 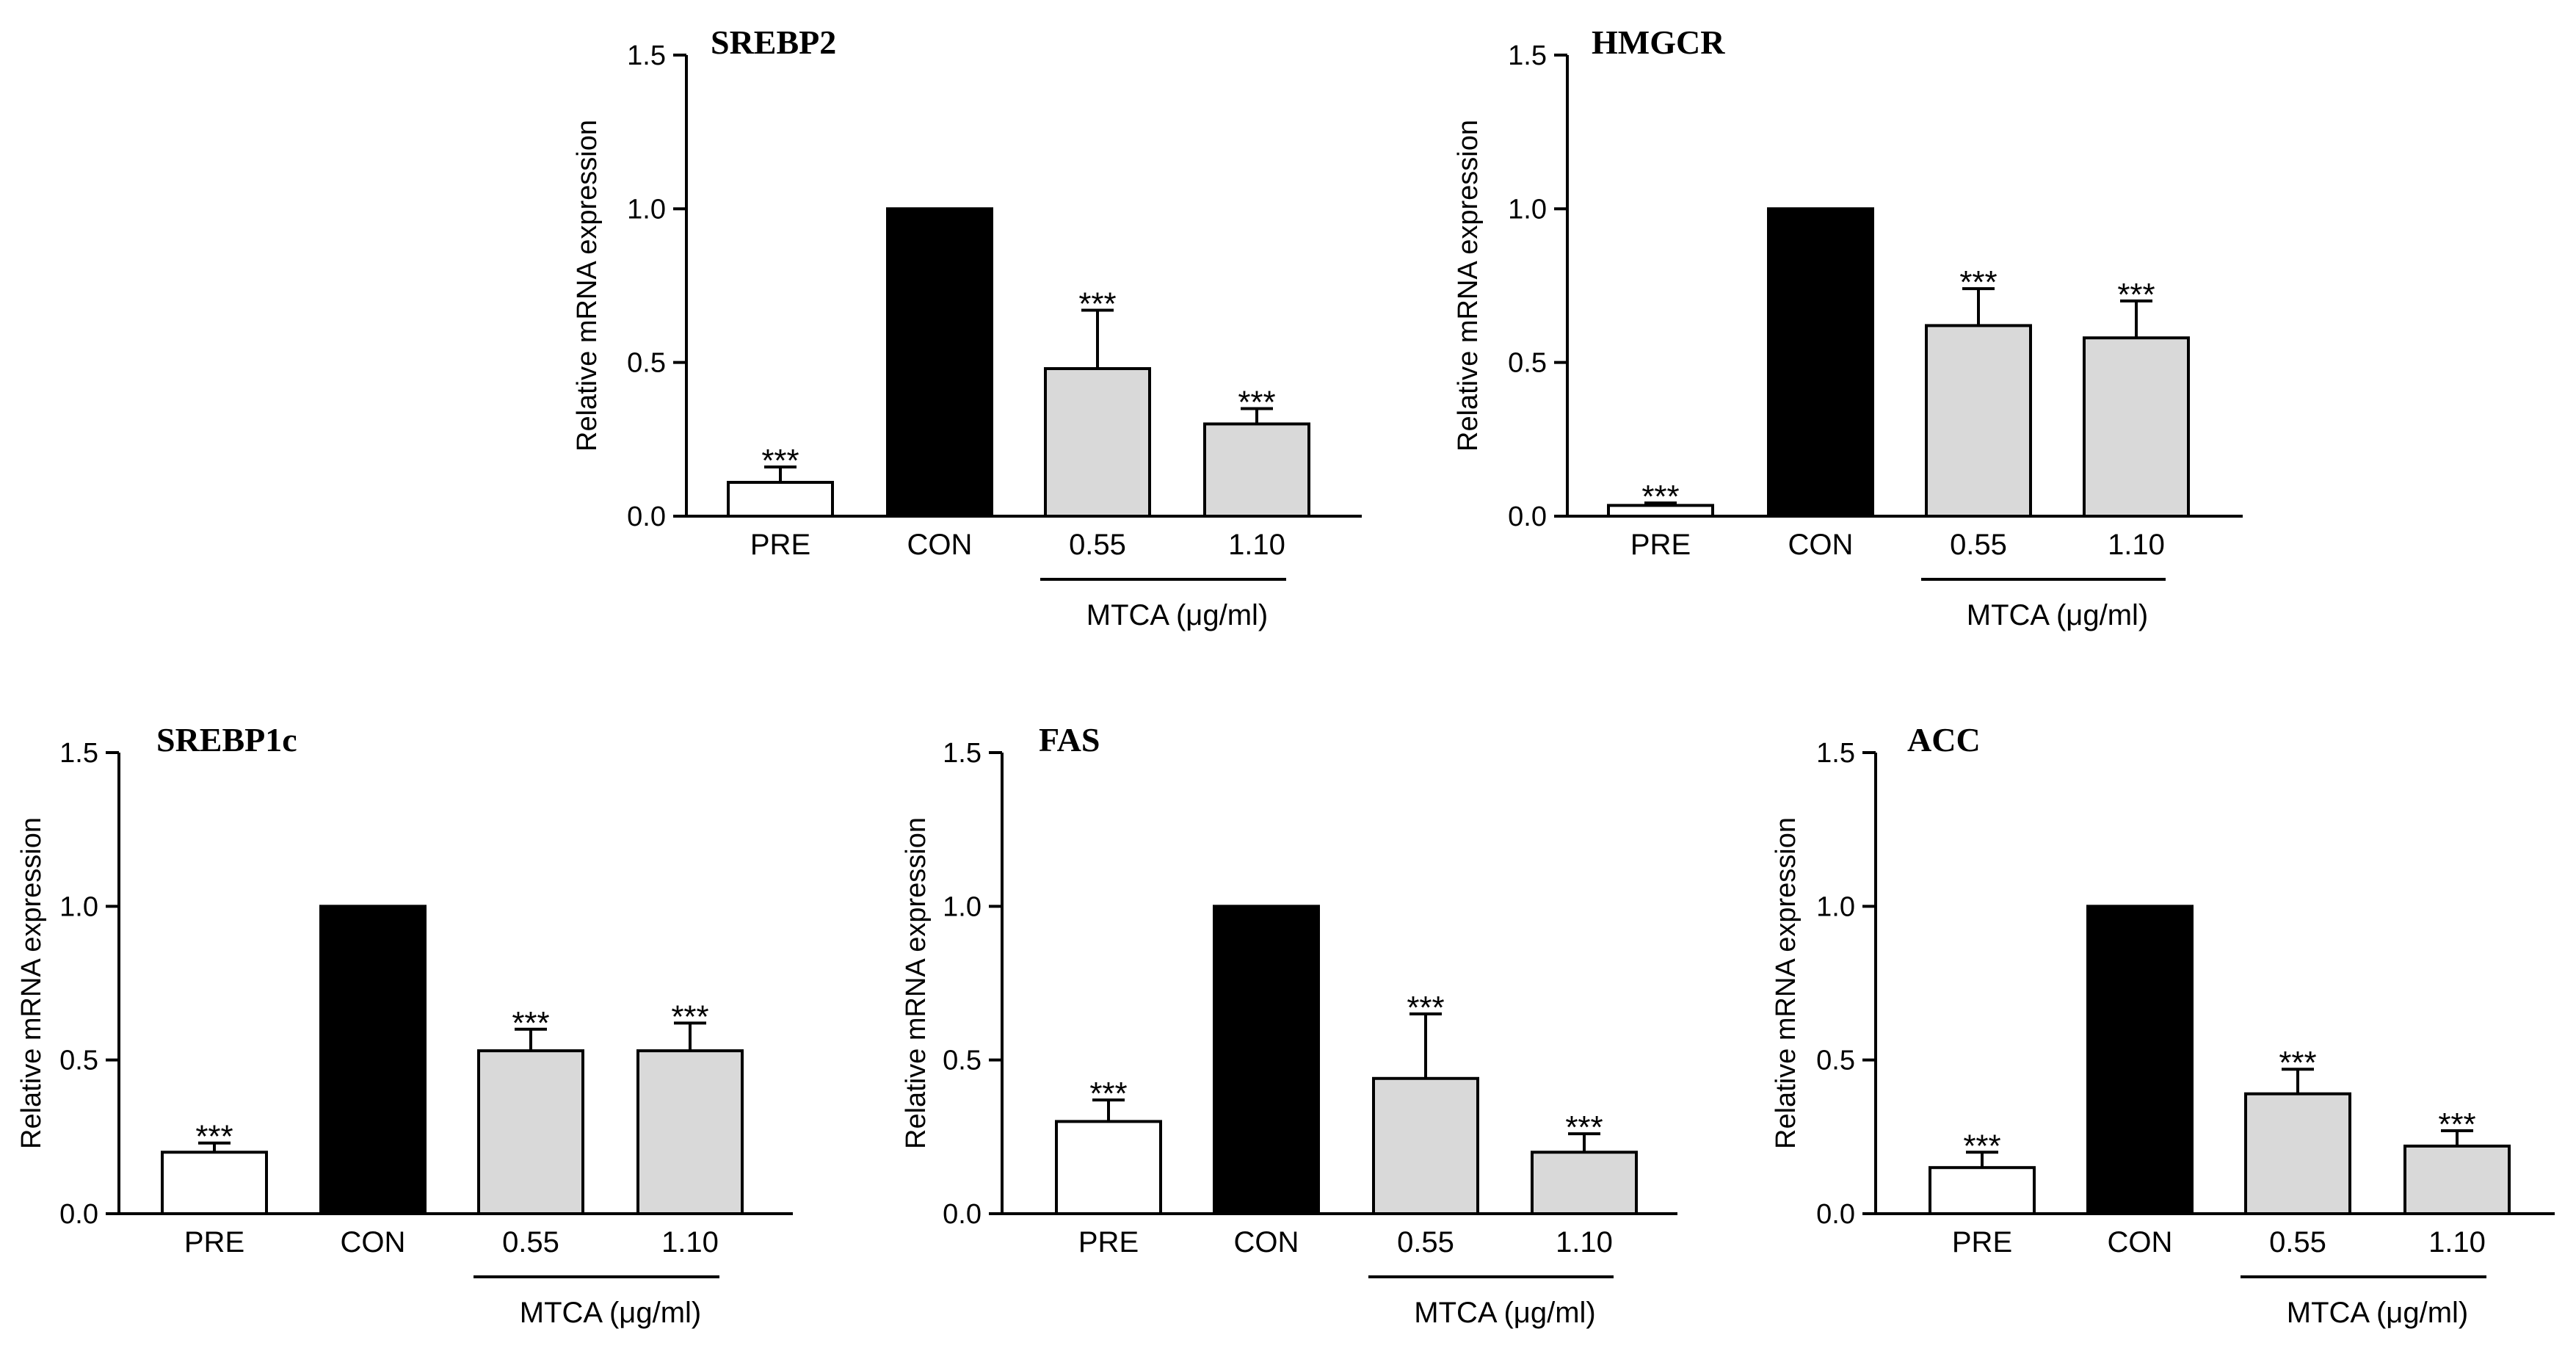 I want to click on chart-title: SREBP1c, so click(x=227, y=739).